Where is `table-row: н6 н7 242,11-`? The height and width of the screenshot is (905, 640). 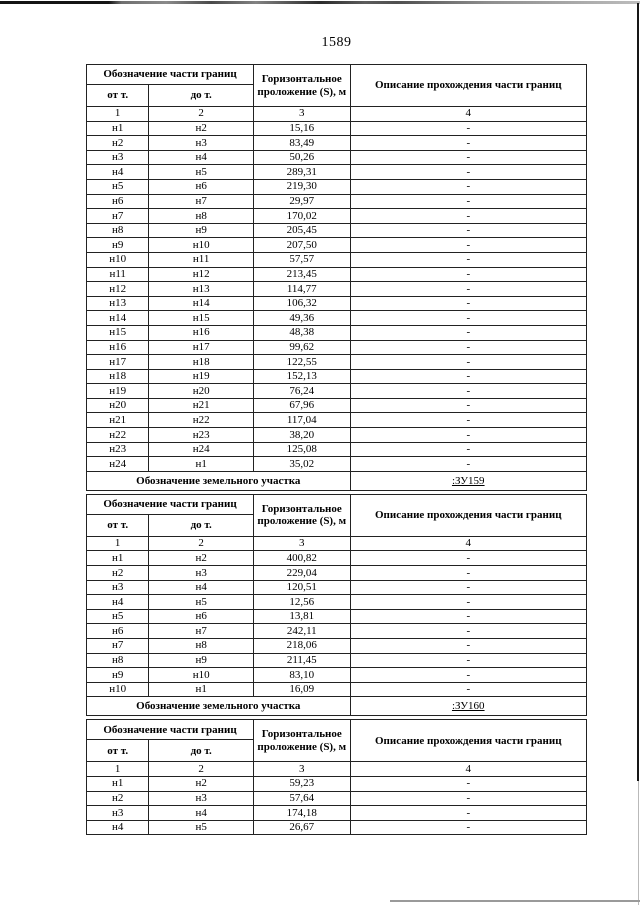
table-row: н6 н7 242,11- is located at coordinates (336, 631).